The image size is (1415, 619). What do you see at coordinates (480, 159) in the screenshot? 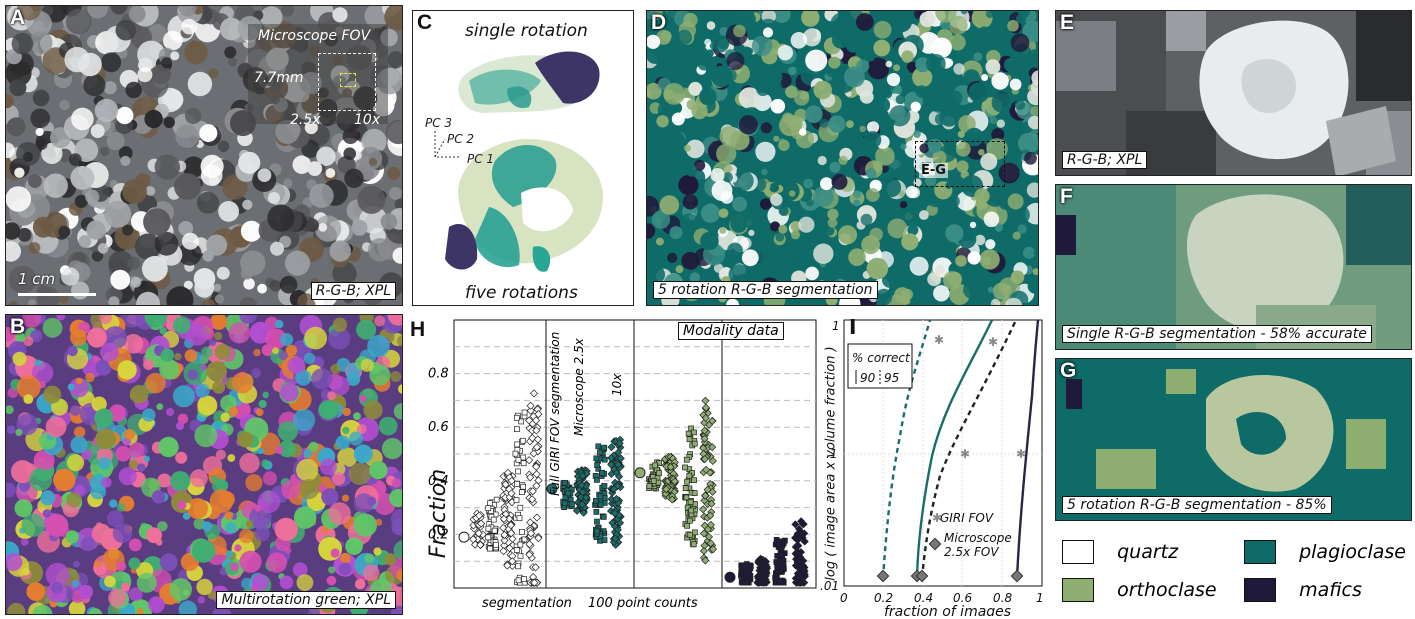
I see `pc1-label: PC 1` at bounding box center [480, 159].